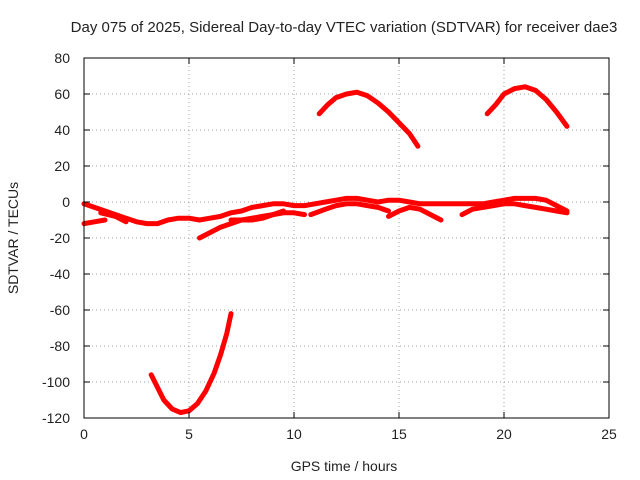  I want to click on y-tick-label: 20, so click(62, 166).